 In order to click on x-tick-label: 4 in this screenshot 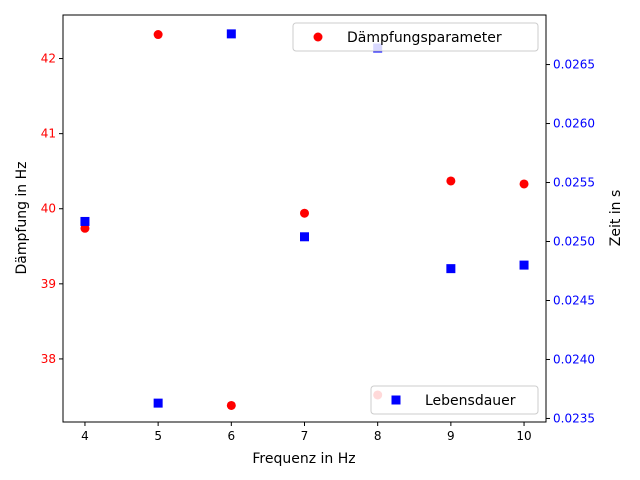, I will do `click(85, 436)`.